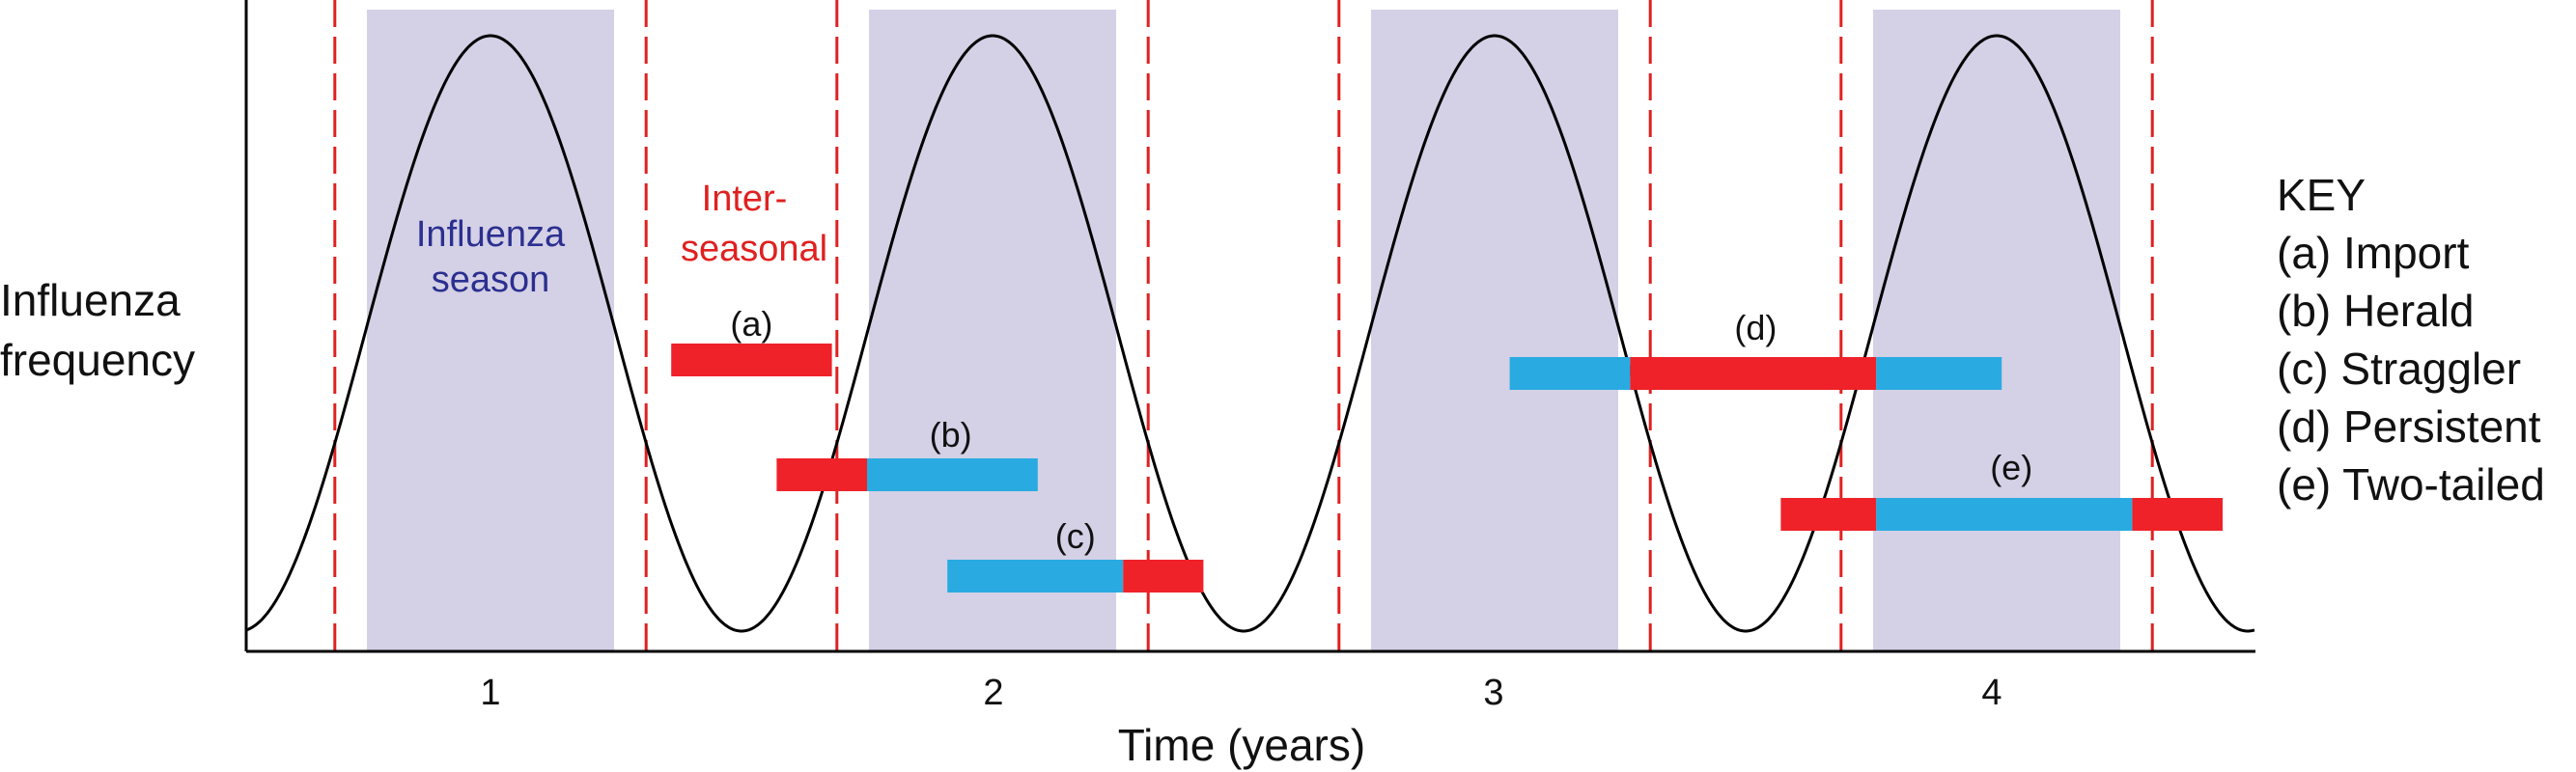 This screenshot has height=772, width=2576. What do you see at coordinates (1241, 693) in the screenshot?
I see `x-tick-labels: 1 2 3 4` at bounding box center [1241, 693].